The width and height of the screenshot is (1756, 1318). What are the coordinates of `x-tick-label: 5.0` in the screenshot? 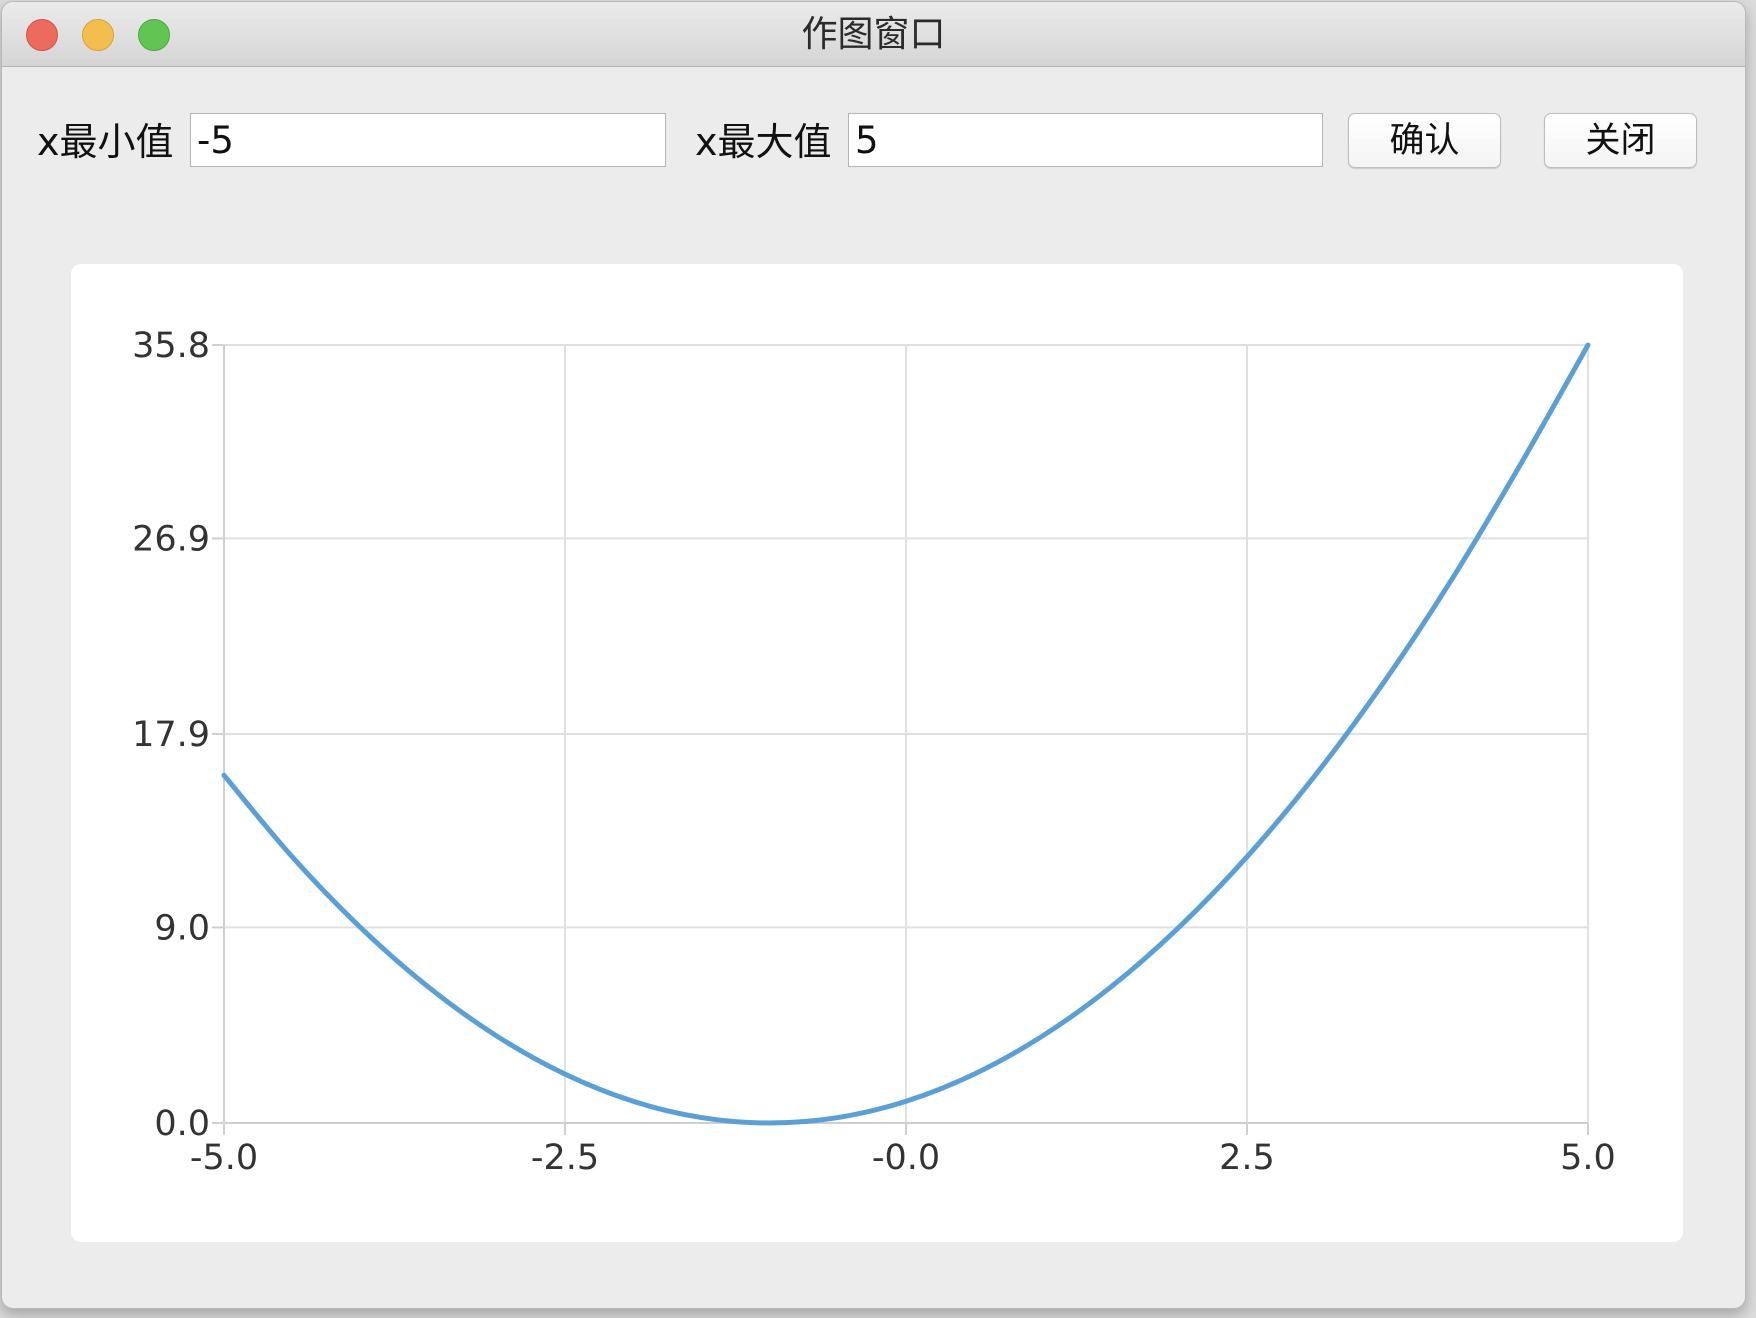 It's located at (1588, 1158).